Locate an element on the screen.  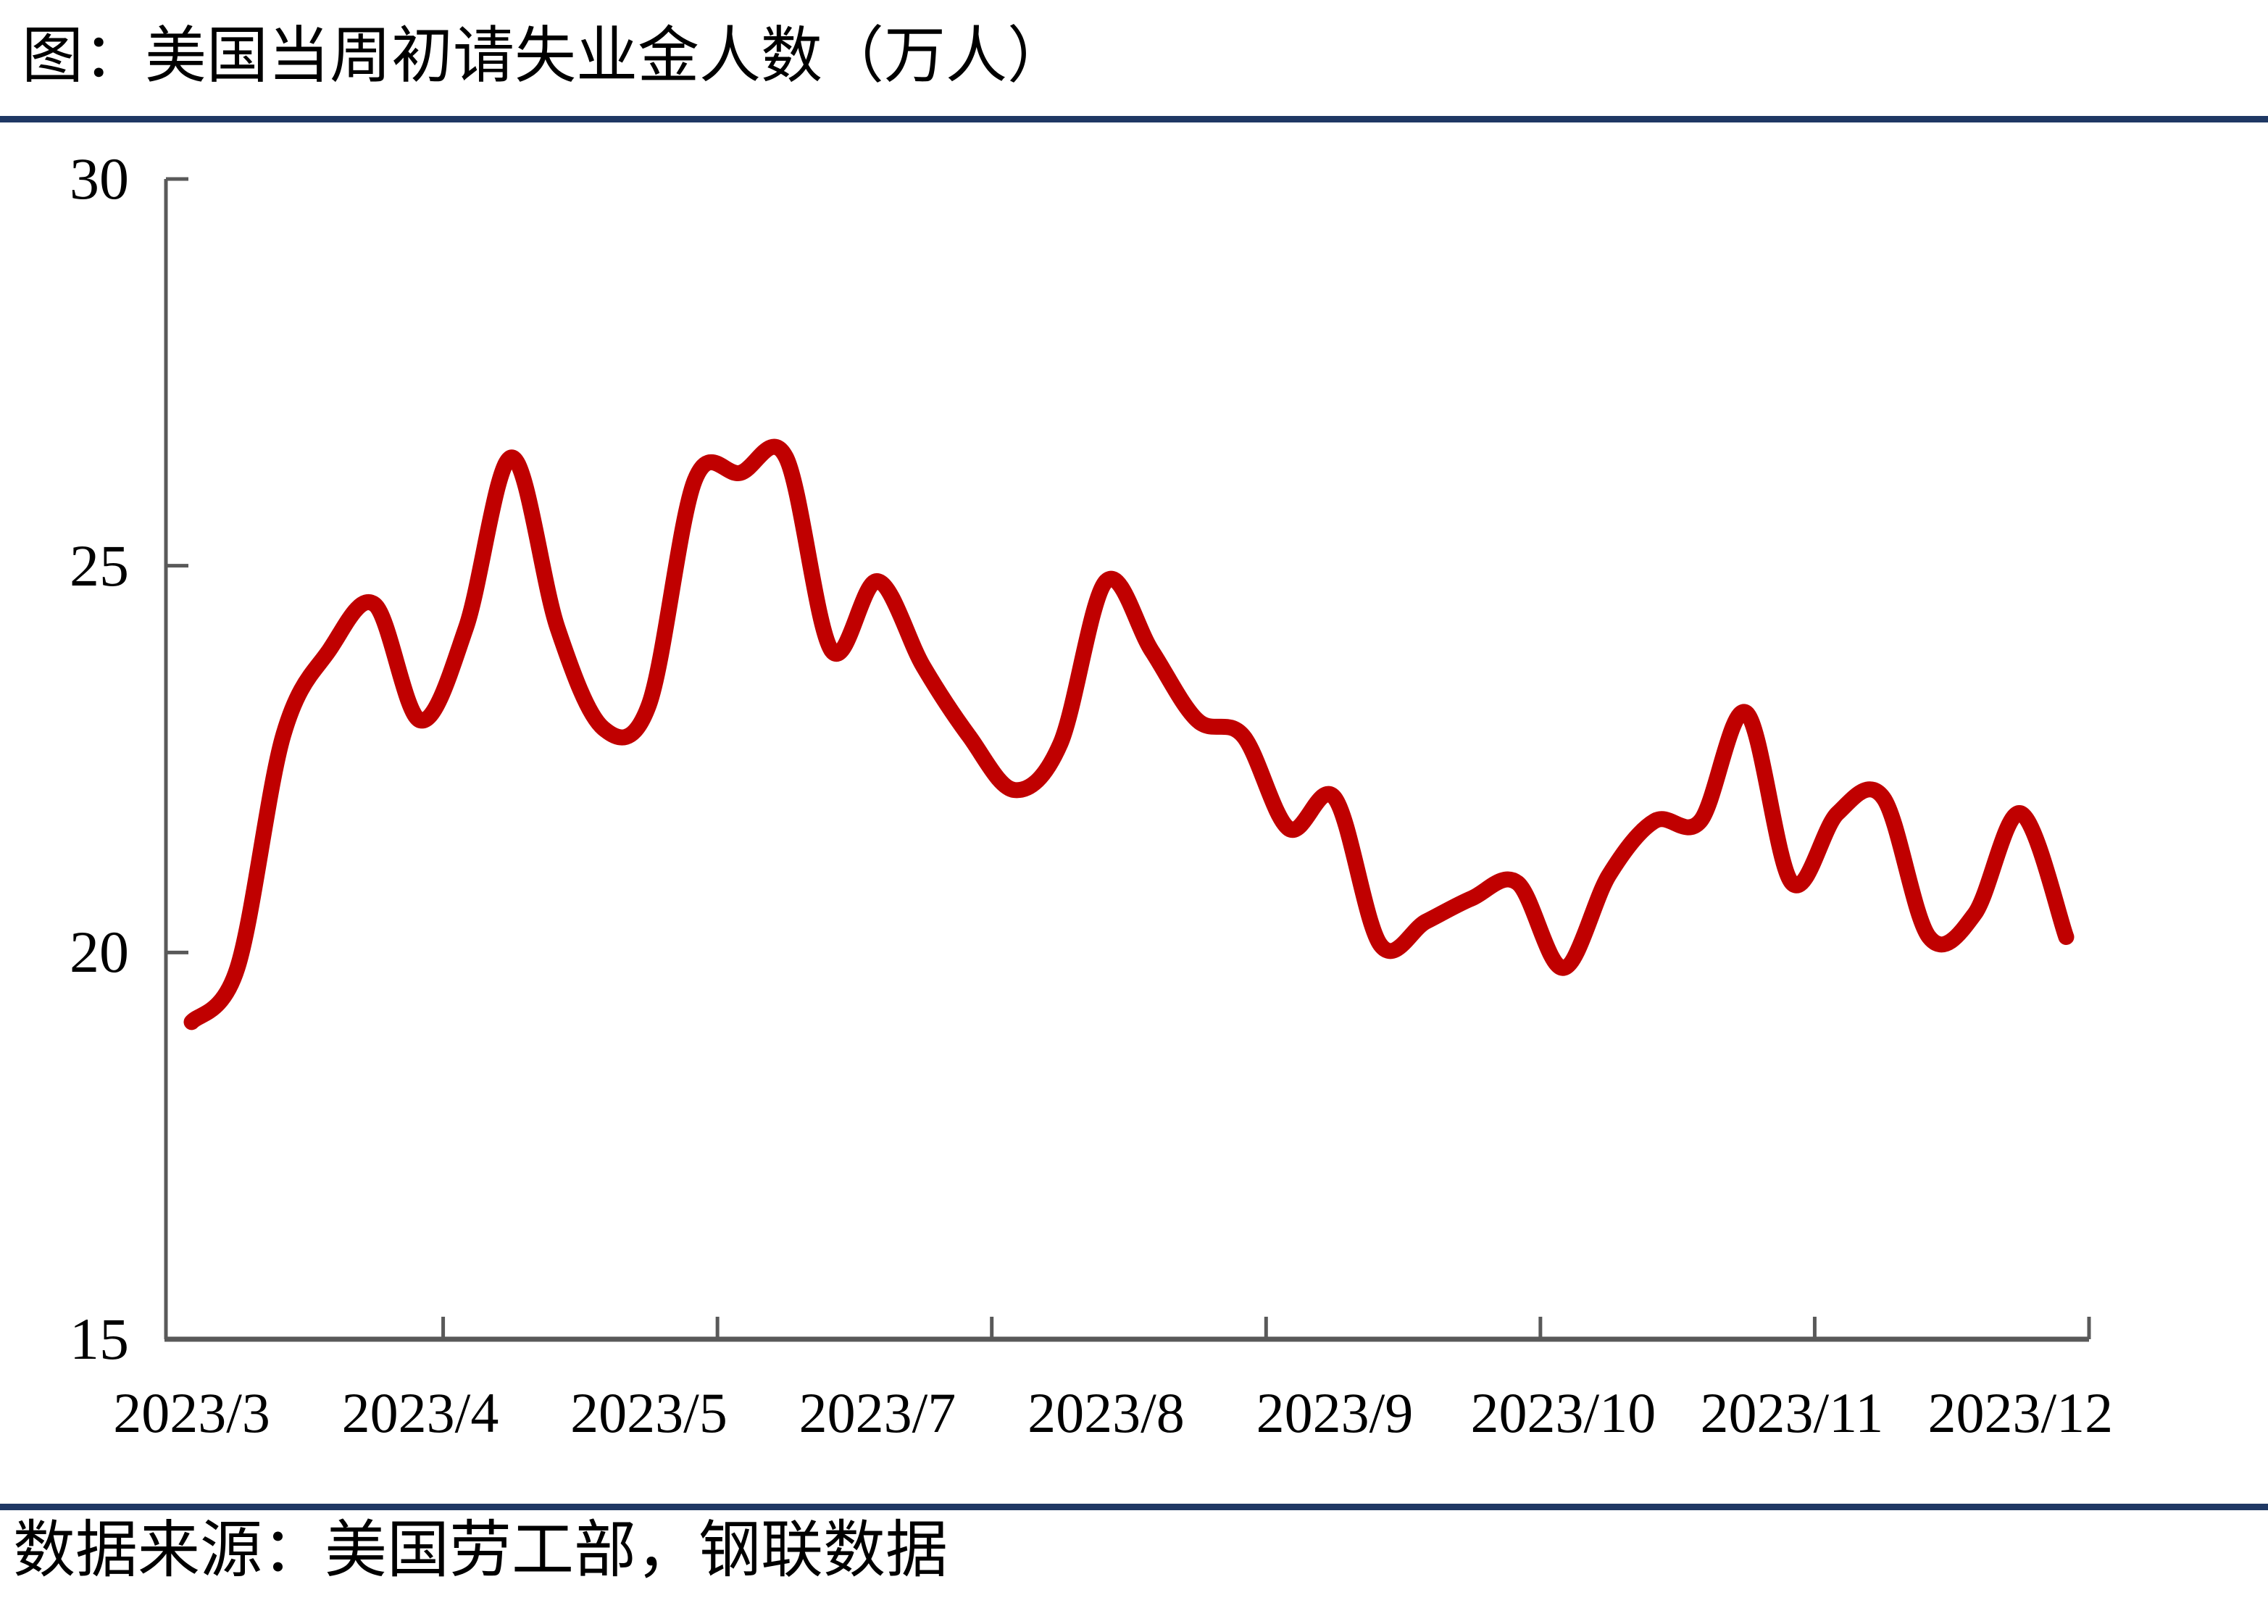
y-axis-label: 15 is located at coordinates (99, 1339).